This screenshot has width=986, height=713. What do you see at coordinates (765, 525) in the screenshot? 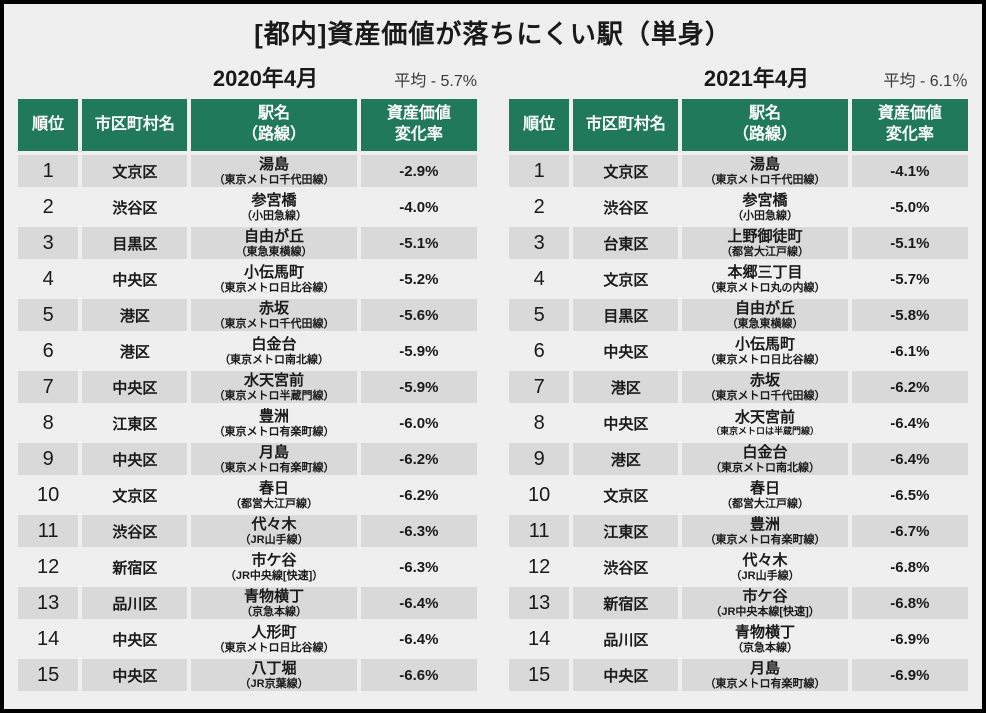
I see `station-name: 豊洲` at bounding box center [765, 525].